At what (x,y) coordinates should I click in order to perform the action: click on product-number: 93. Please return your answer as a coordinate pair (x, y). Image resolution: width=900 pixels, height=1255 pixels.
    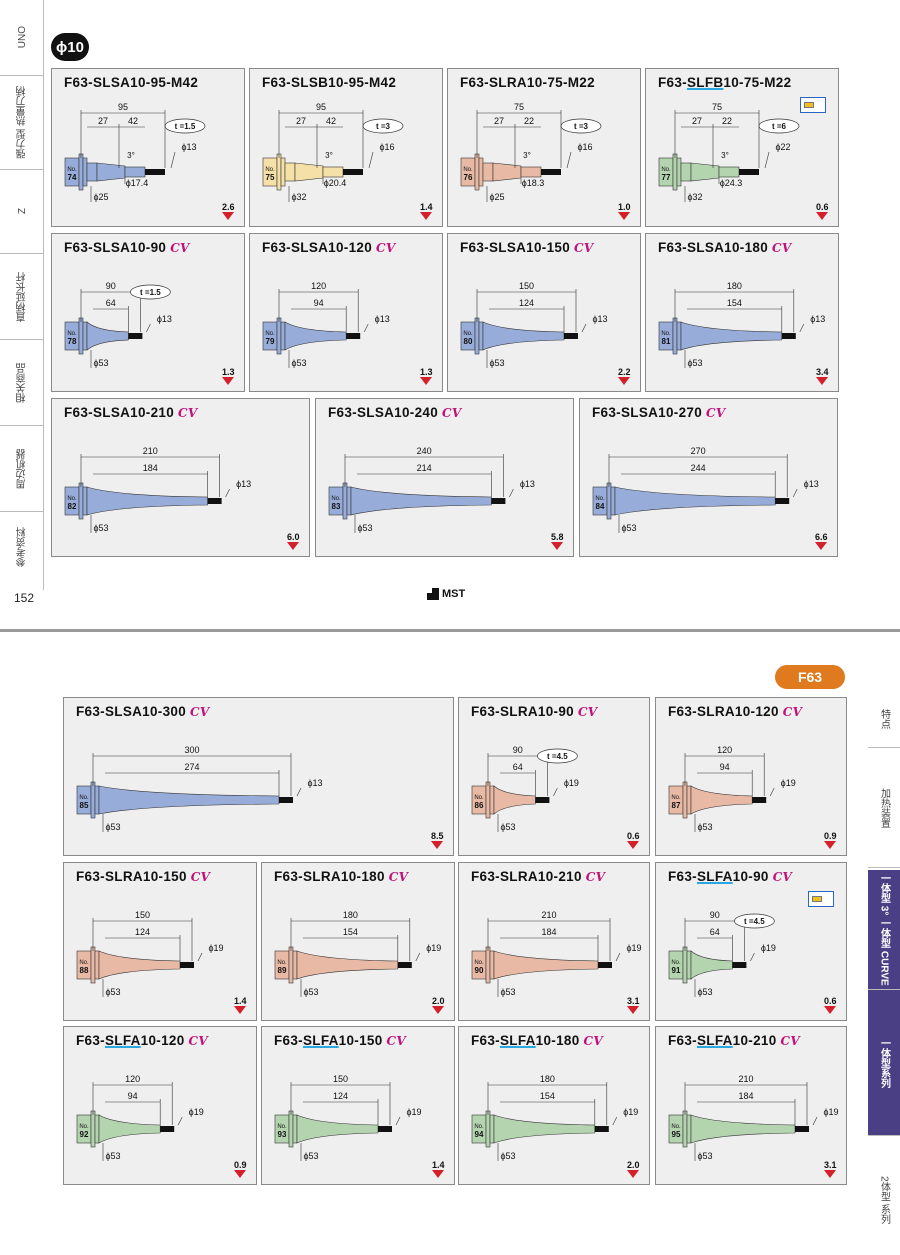
    Looking at the image, I should click on (282, 1134).